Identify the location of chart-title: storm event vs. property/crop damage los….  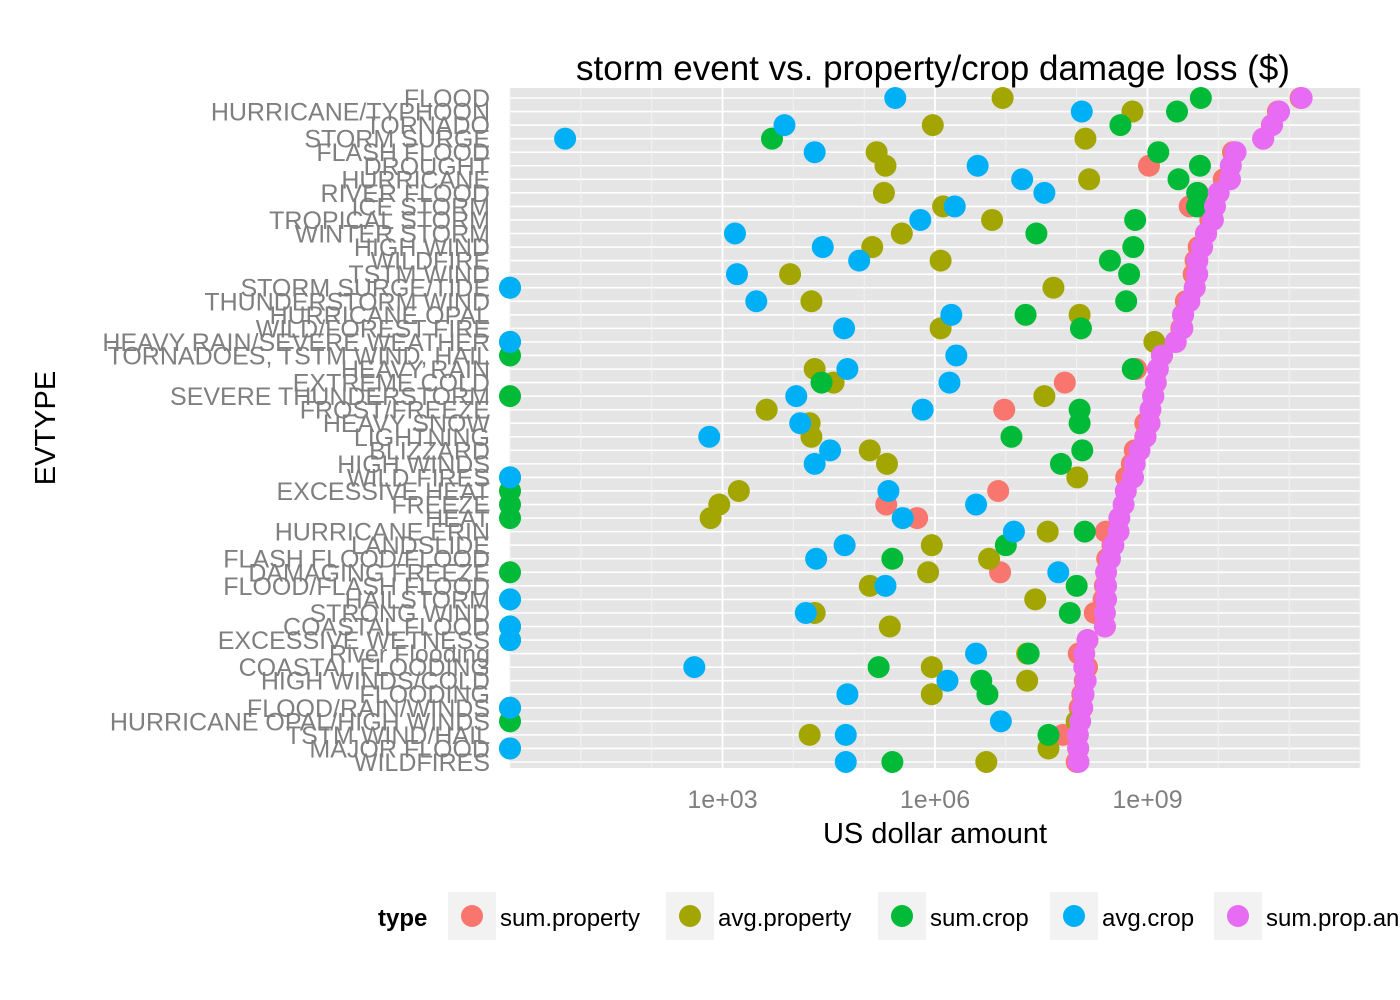
(933, 68).